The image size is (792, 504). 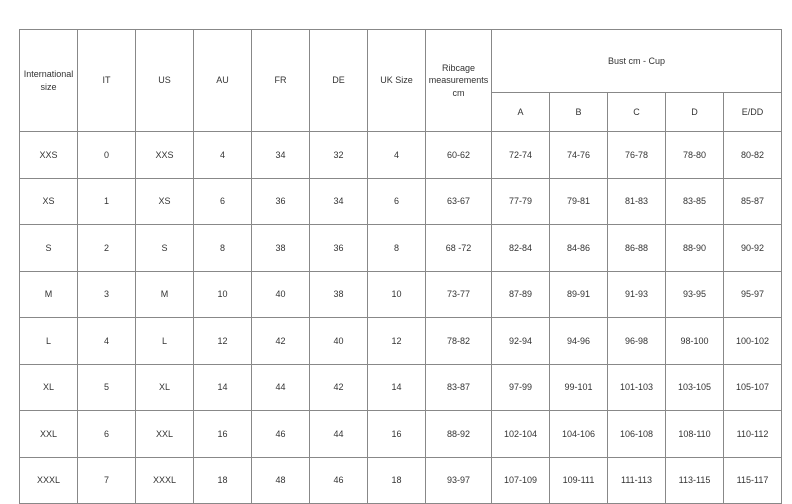 What do you see at coordinates (636, 341) in the screenshot?
I see `cell-cup-c: 96-98` at bounding box center [636, 341].